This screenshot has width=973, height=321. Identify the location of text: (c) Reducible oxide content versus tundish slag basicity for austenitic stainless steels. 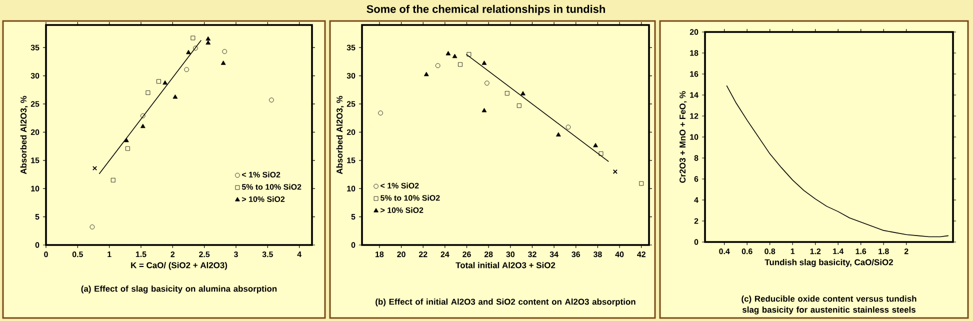
(829, 305).